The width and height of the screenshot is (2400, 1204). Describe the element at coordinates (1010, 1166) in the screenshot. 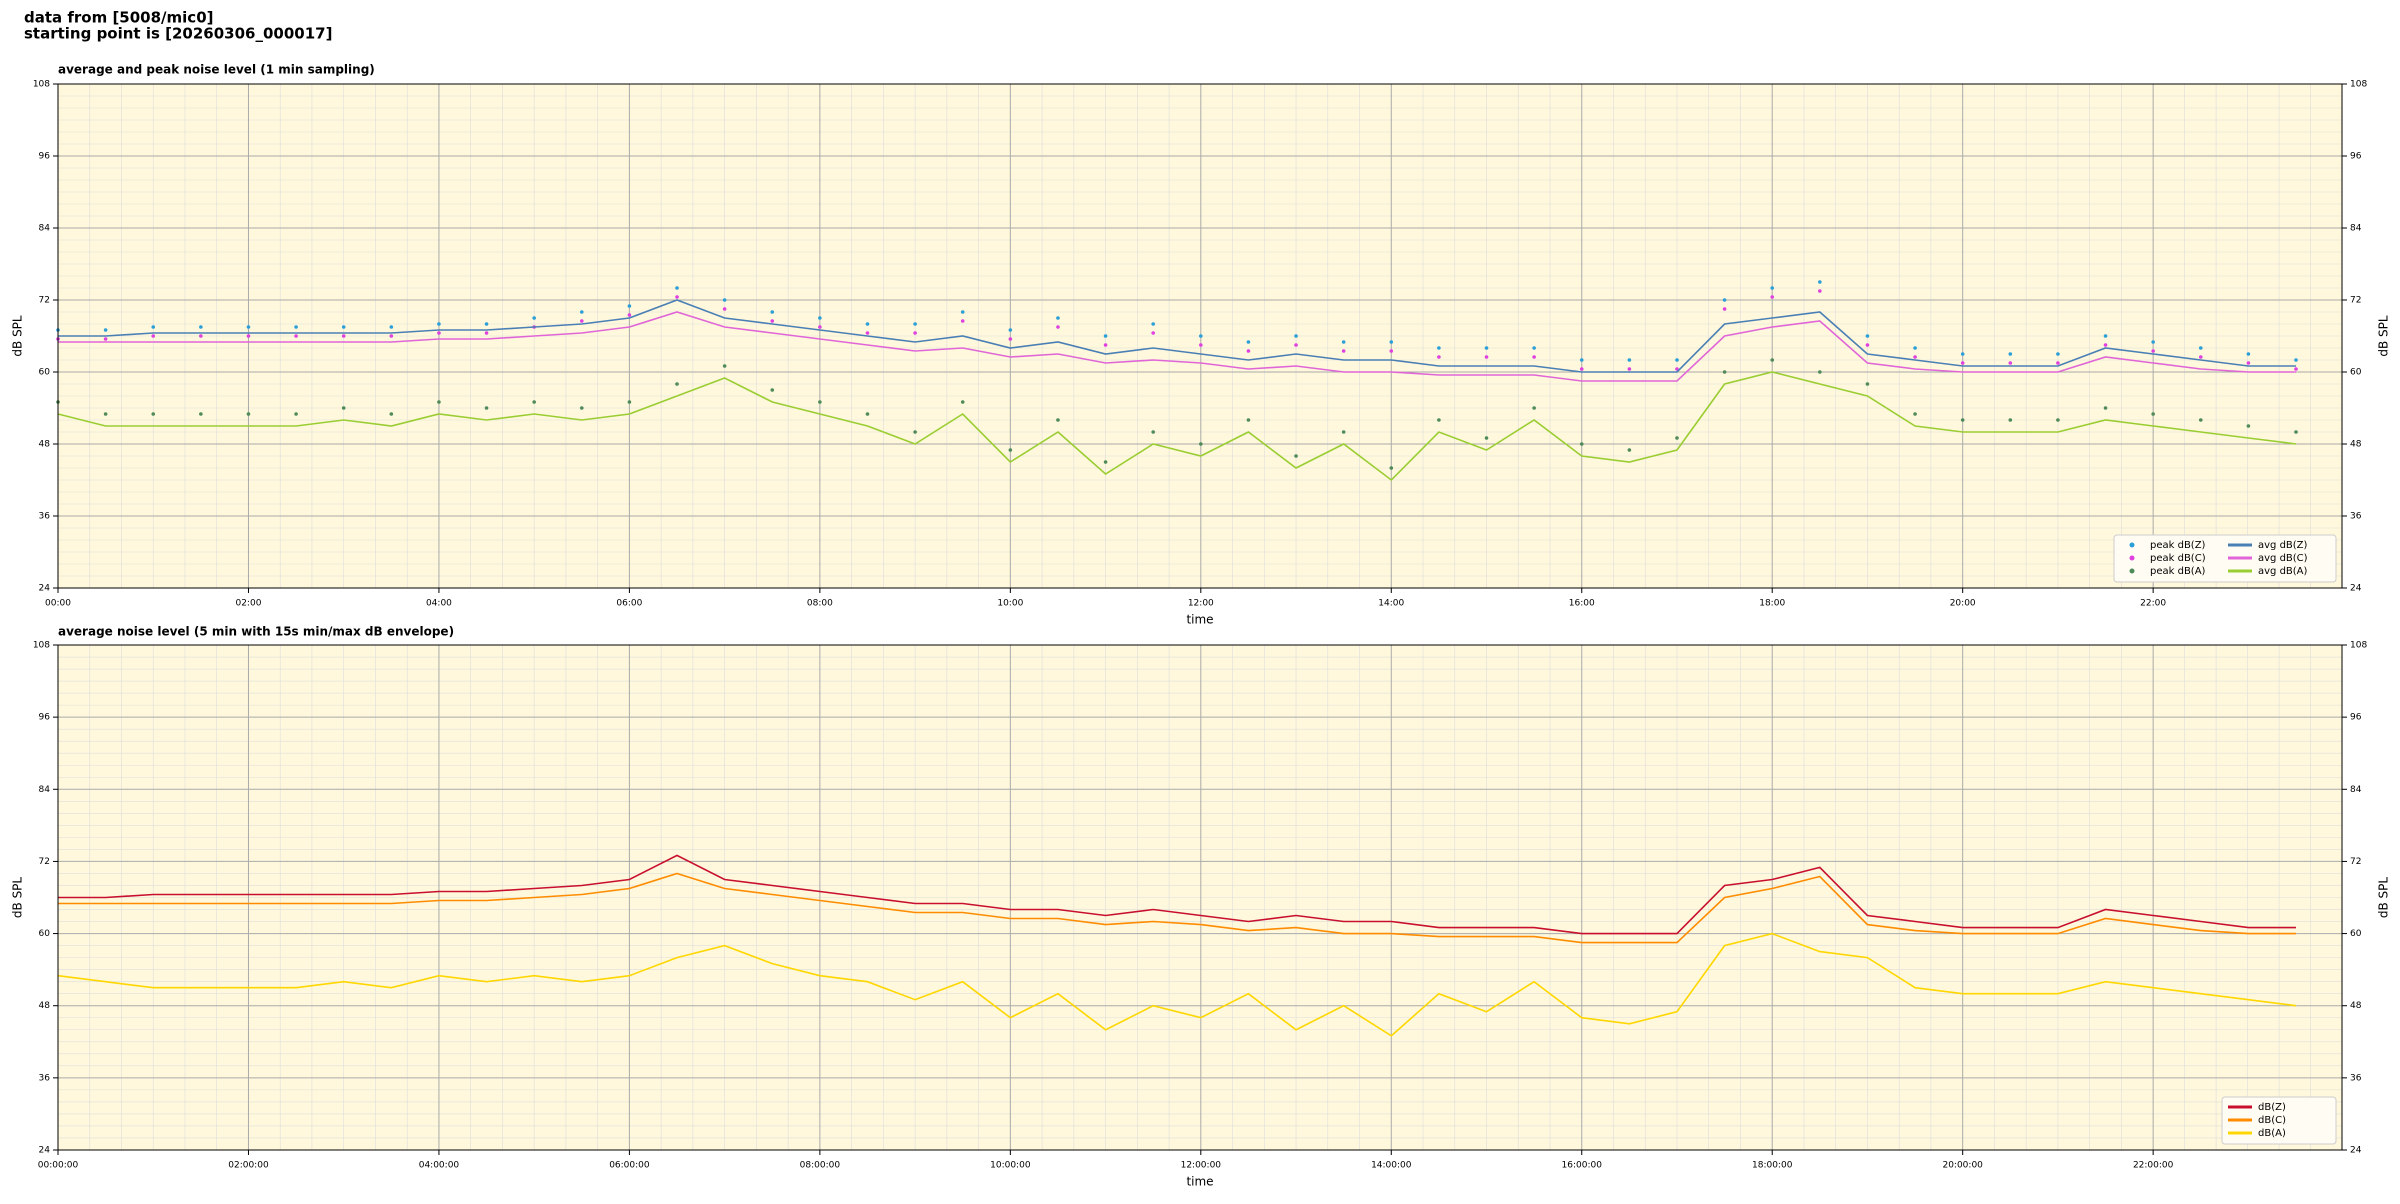

I see `x-tick-label: 10:00:00` at that location.